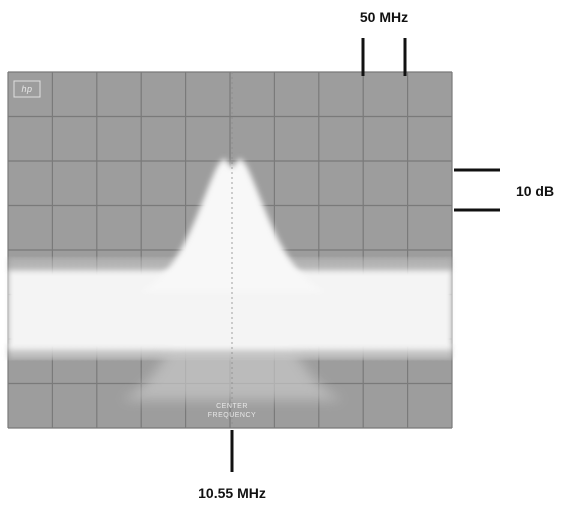 The image size is (568, 506). What do you see at coordinates (232, 406) in the screenshot?
I see `center-label: CENTER` at bounding box center [232, 406].